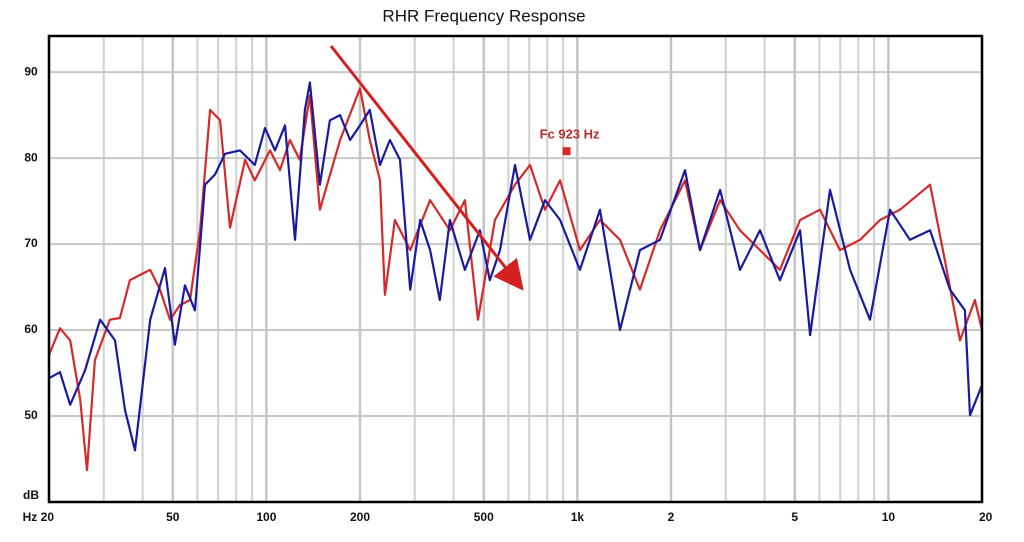 This screenshot has width=1024, height=542. What do you see at coordinates (31, 243) in the screenshot?
I see `y-tick-label: 70` at bounding box center [31, 243].